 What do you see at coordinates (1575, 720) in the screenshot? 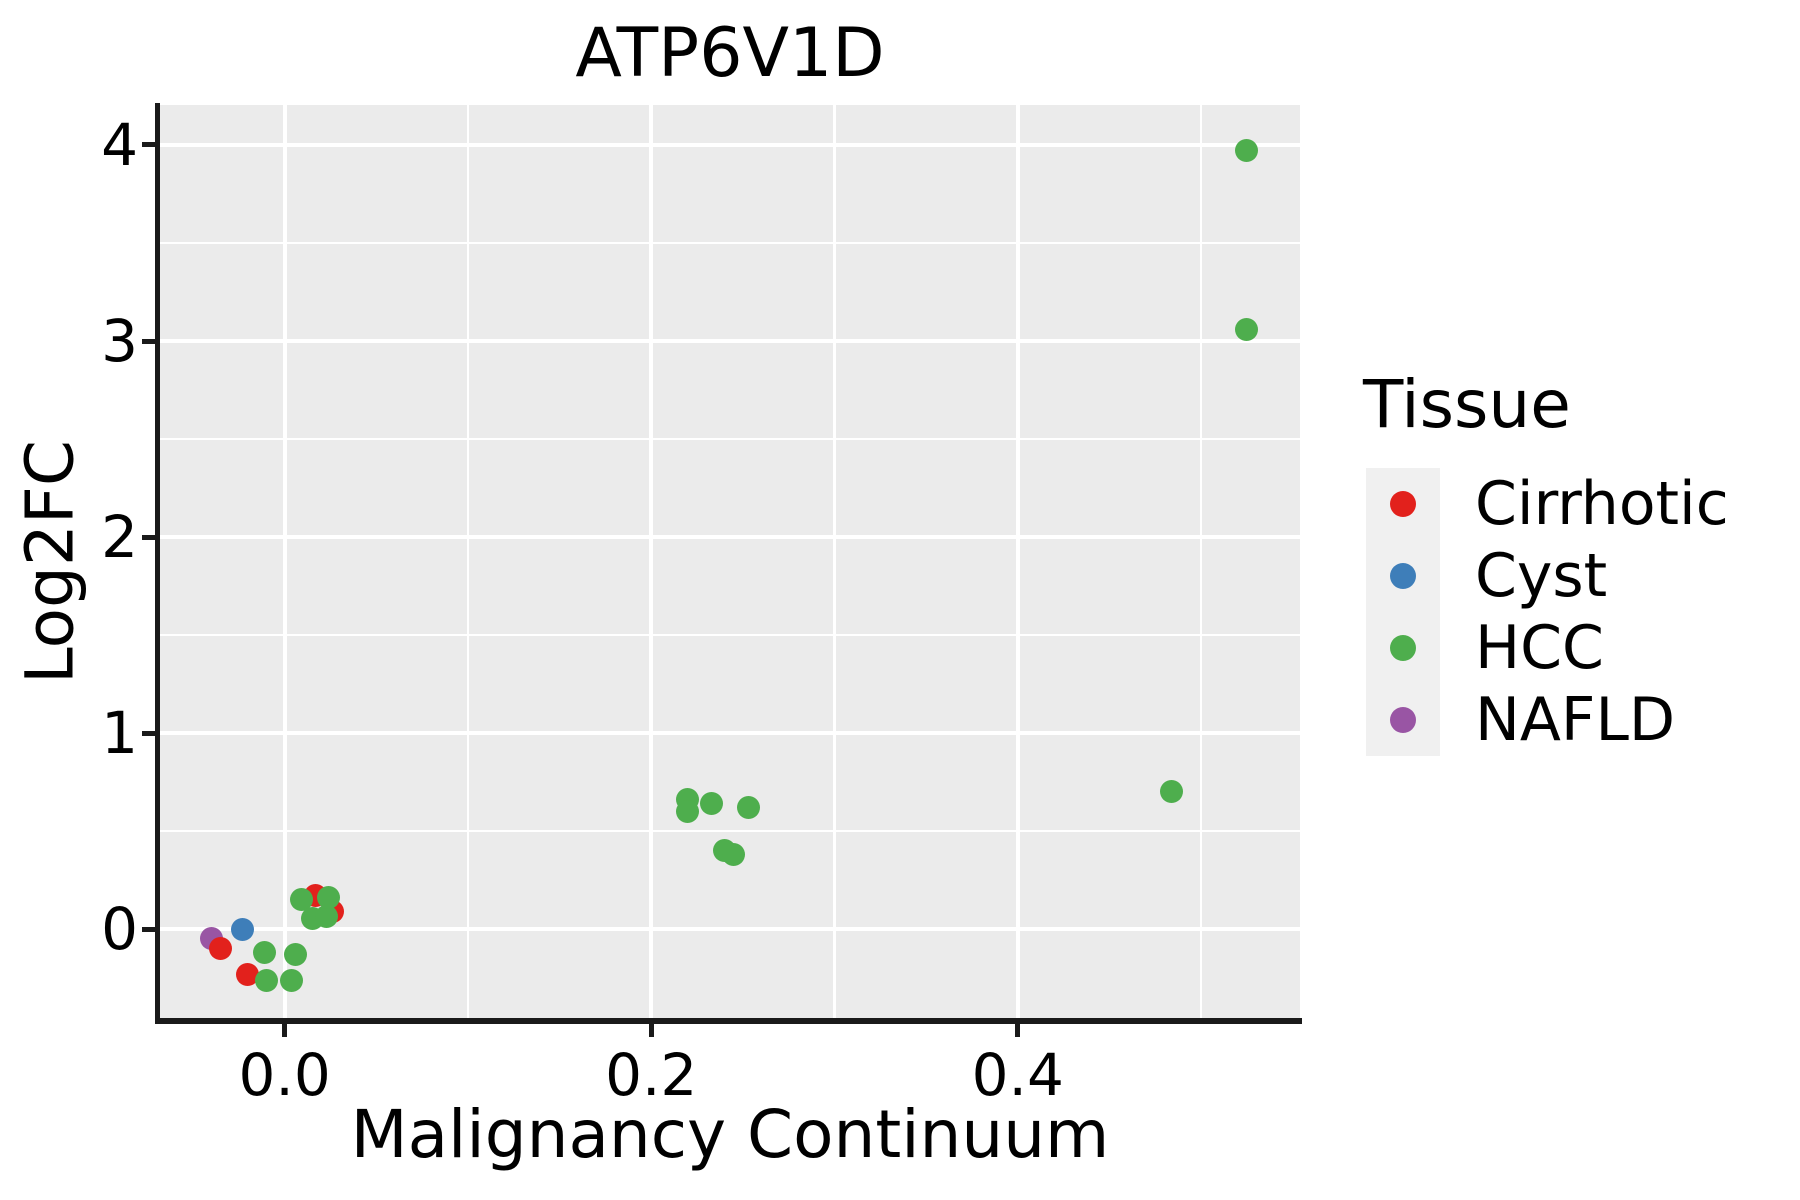
I see `legend-label-nafld: NAFLD` at bounding box center [1575, 720].